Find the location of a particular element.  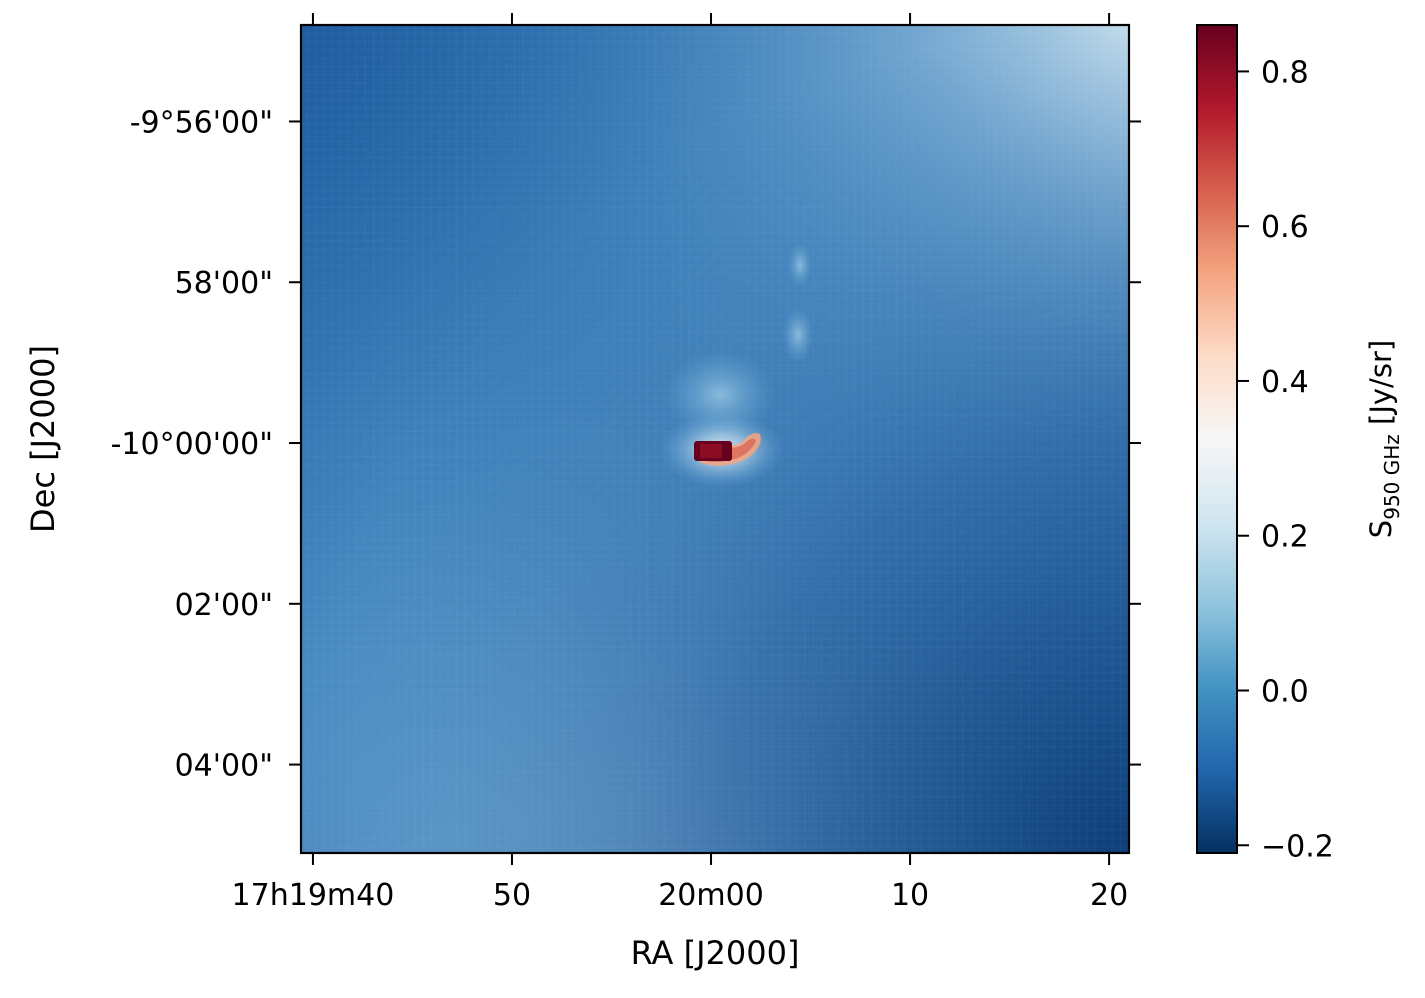

colorbar-tick-label-3: 0.2 is located at coordinates (1285, 537).